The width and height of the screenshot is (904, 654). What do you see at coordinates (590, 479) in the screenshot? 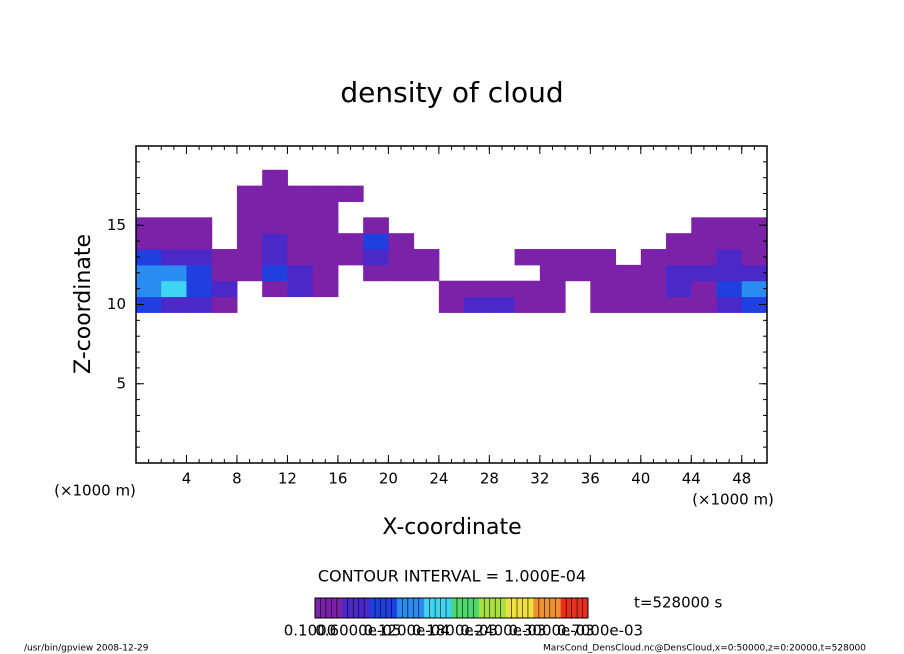
I see `x-tick-label: 36` at bounding box center [590, 479].